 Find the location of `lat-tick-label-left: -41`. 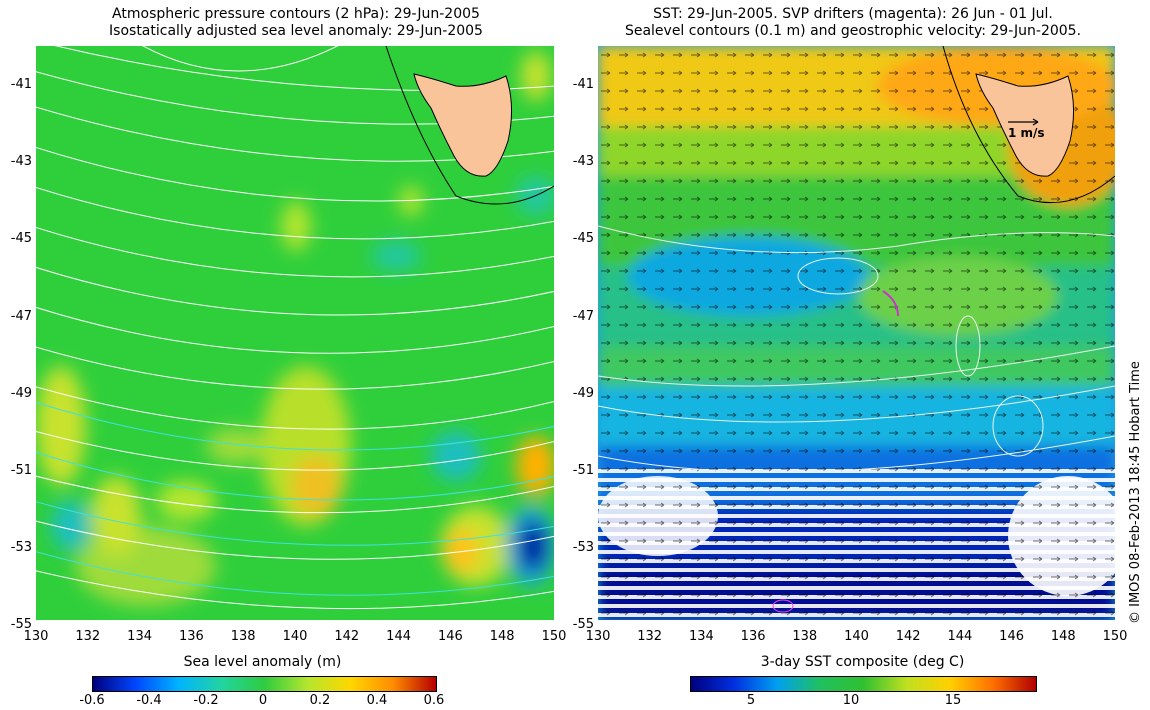

lat-tick-label-left: -41 is located at coordinates (21, 84).